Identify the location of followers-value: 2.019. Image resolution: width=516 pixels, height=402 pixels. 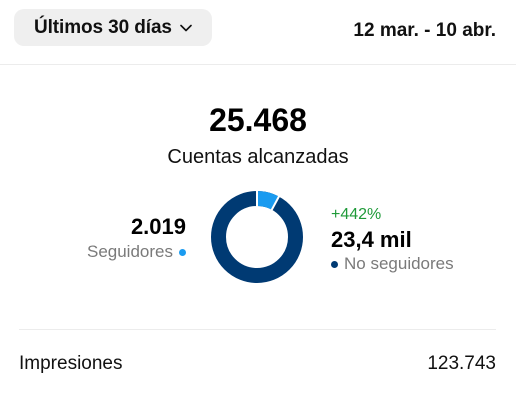
(158, 226).